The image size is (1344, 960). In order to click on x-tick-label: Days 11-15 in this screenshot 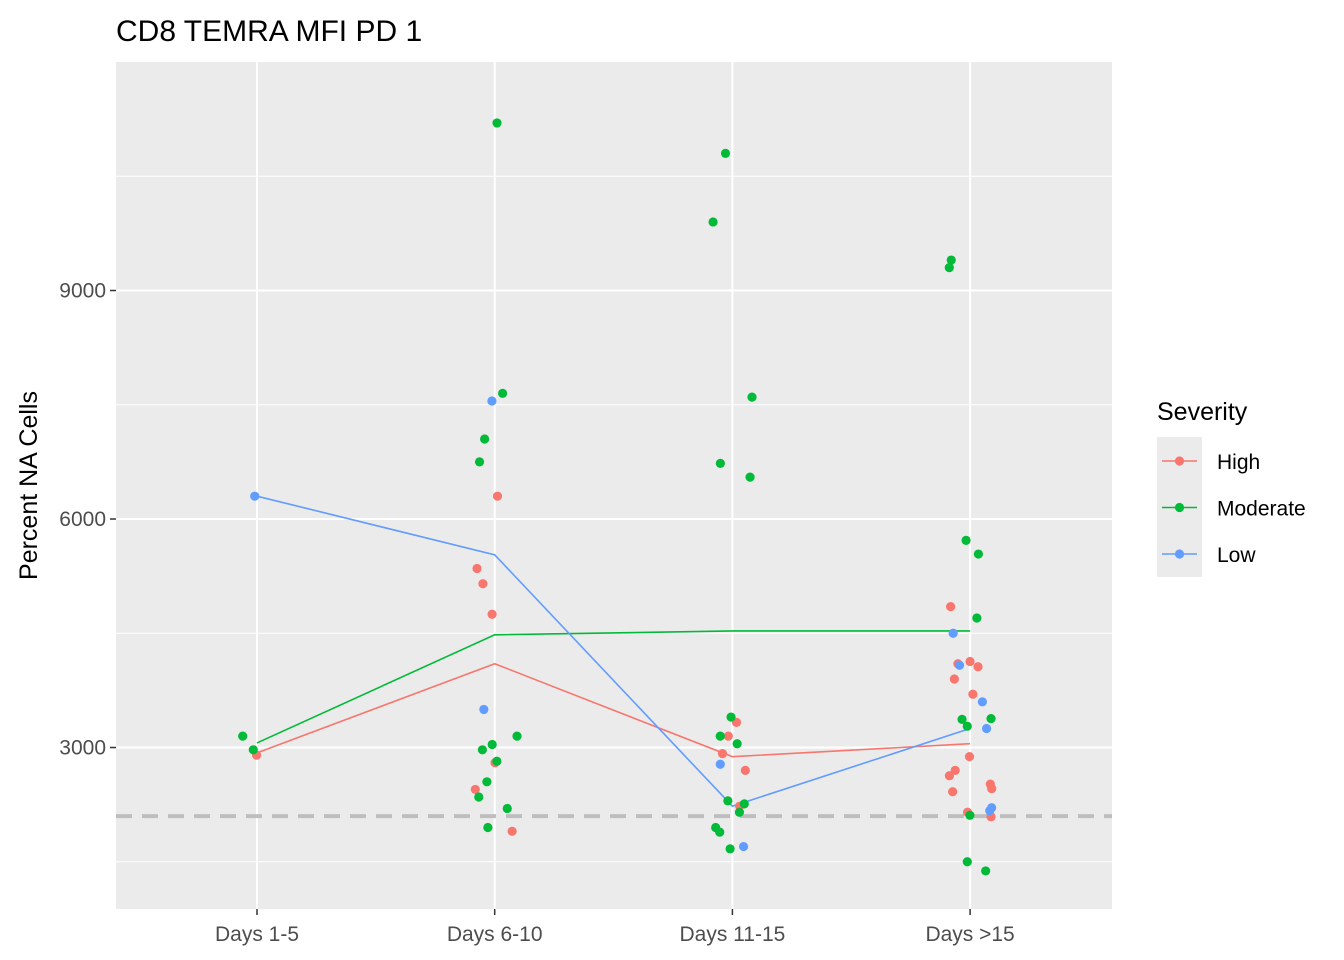, I will do `click(732, 934)`.